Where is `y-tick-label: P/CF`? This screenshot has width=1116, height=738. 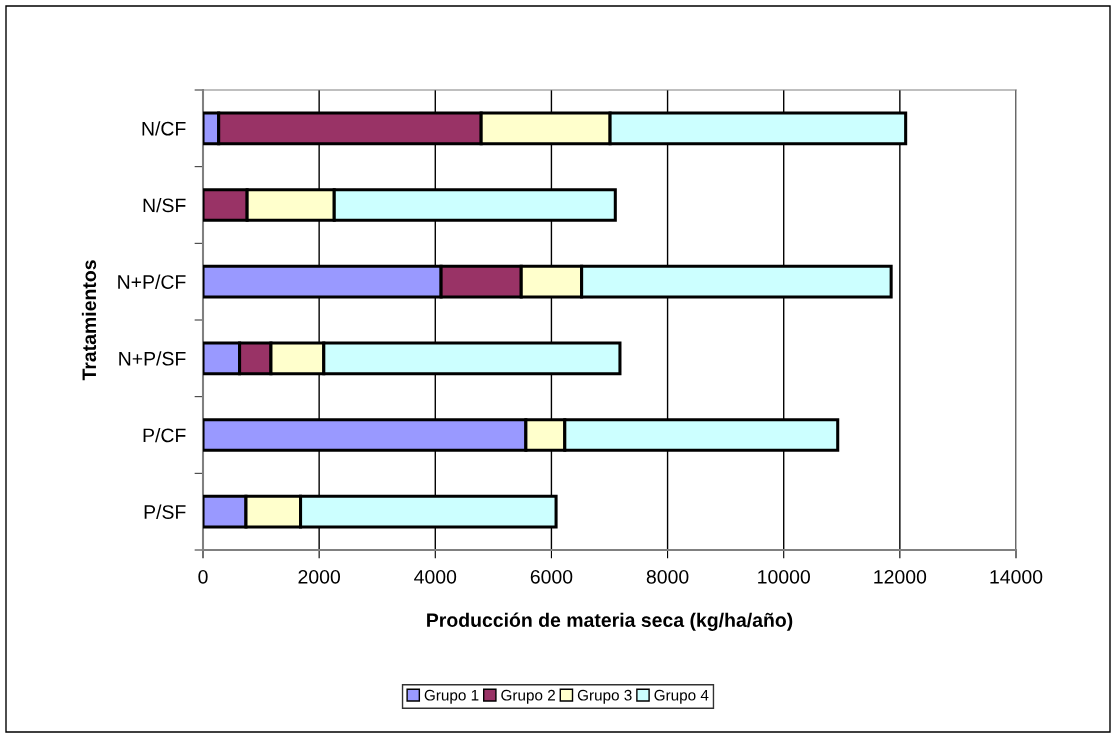 y-tick-label: P/CF is located at coordinates (164, 435).